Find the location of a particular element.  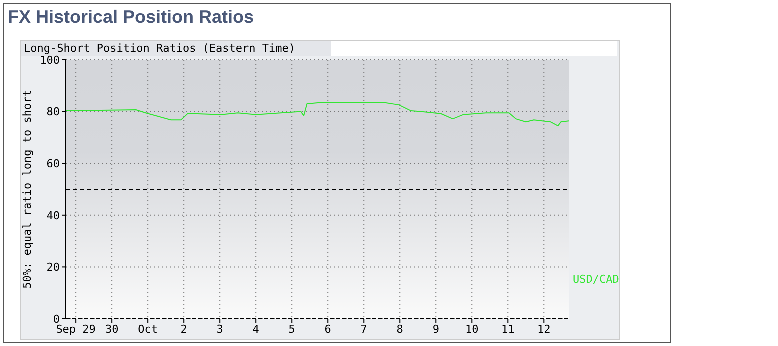

x-tick-label: 12 is located at coordinates (544, 329).